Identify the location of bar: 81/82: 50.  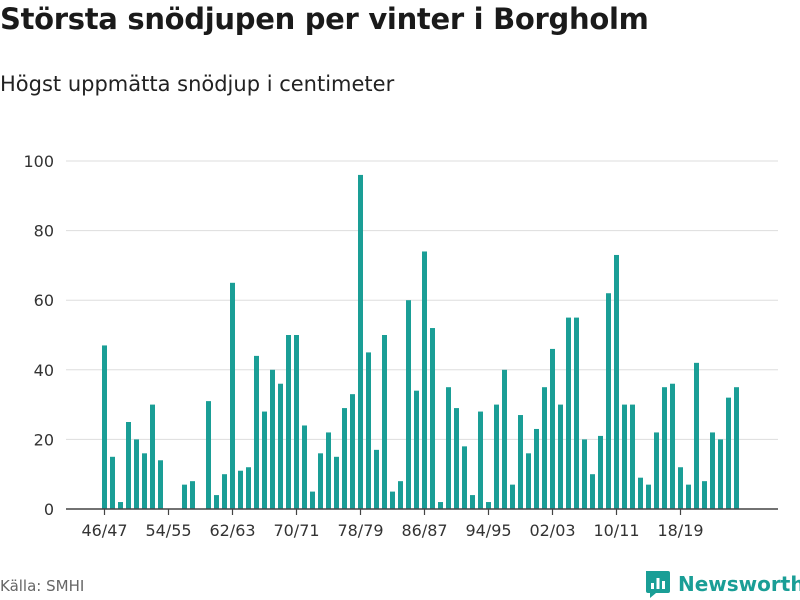
(384, 422).